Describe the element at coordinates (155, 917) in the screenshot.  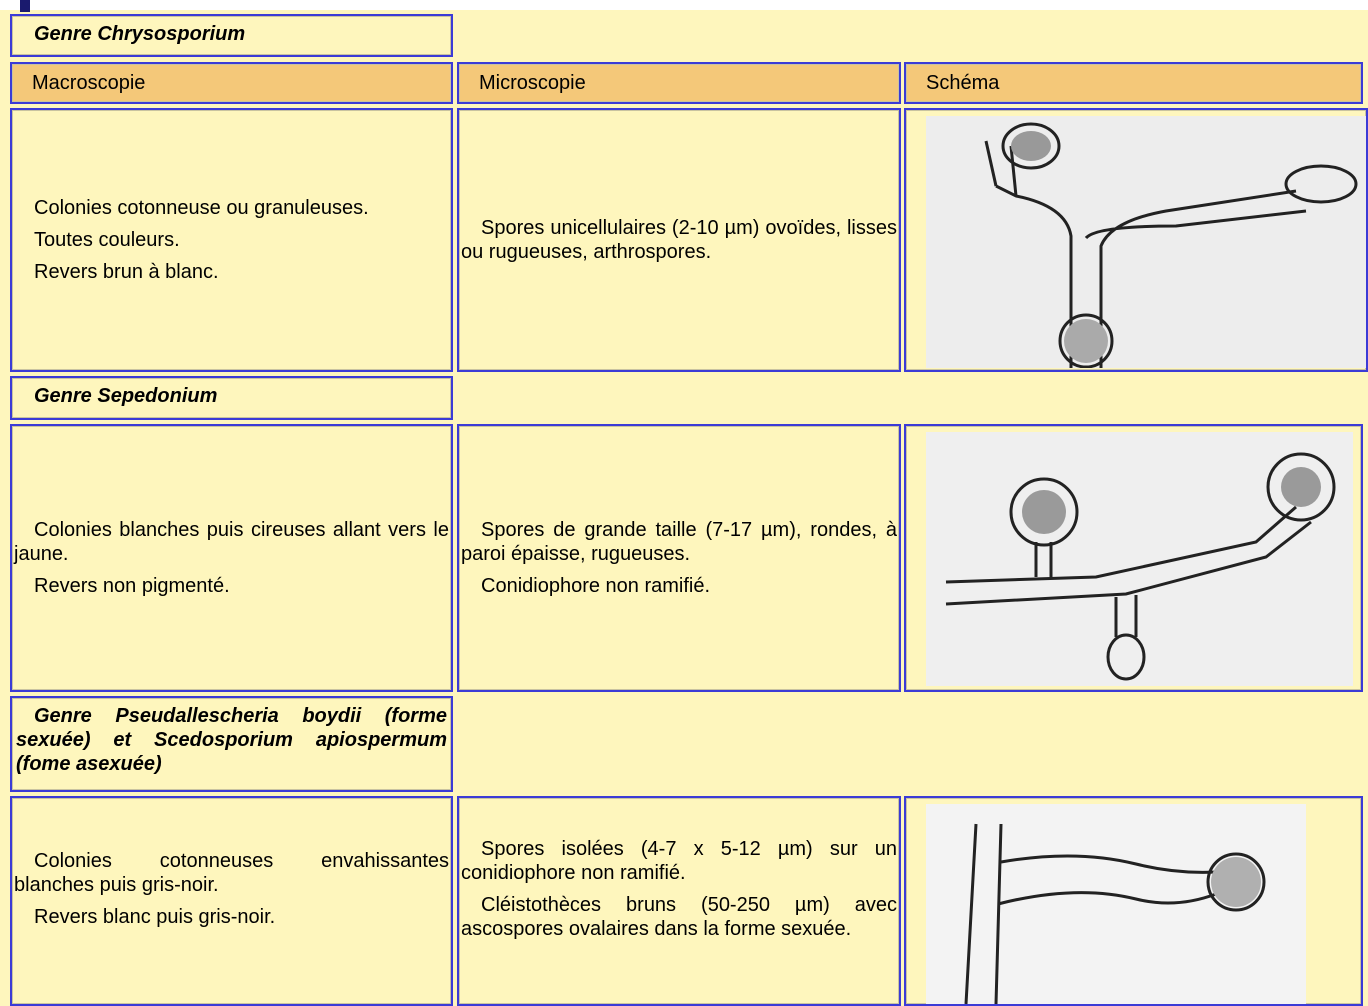
I see `text: Revers blanc puis gris-noir.` at that location.